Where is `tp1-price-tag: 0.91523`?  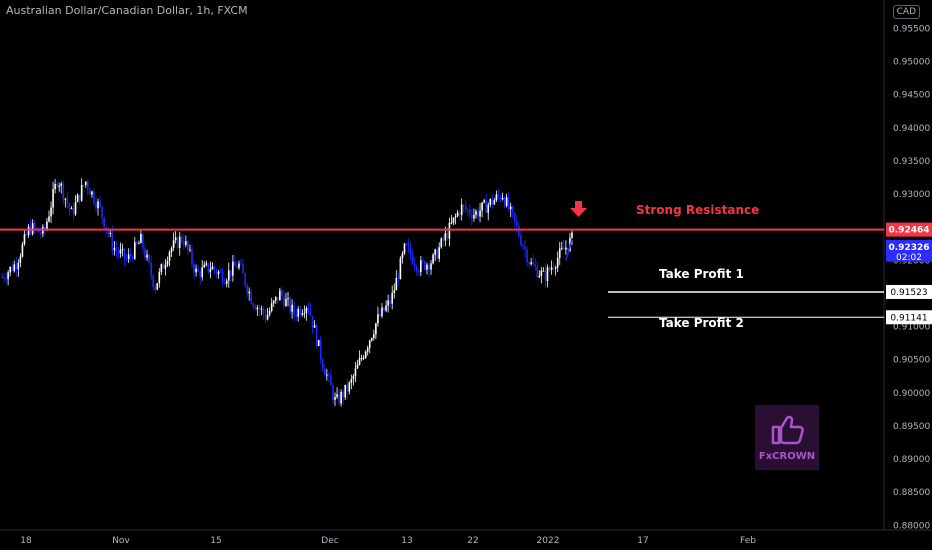 tp1-price-tag: 0.91523 is located at coordinates (909, 291).